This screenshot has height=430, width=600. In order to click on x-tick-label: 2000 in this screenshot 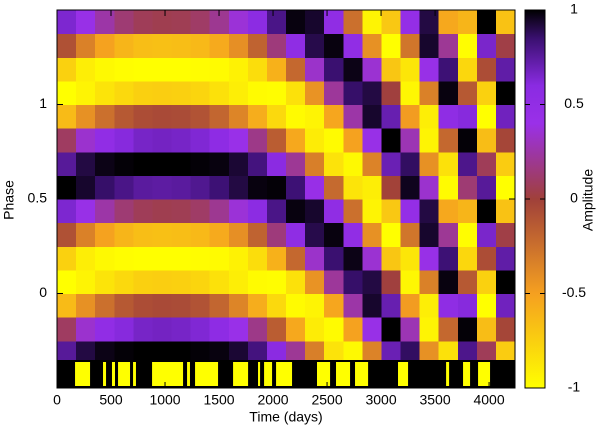, I will do `click(272, 400)`.